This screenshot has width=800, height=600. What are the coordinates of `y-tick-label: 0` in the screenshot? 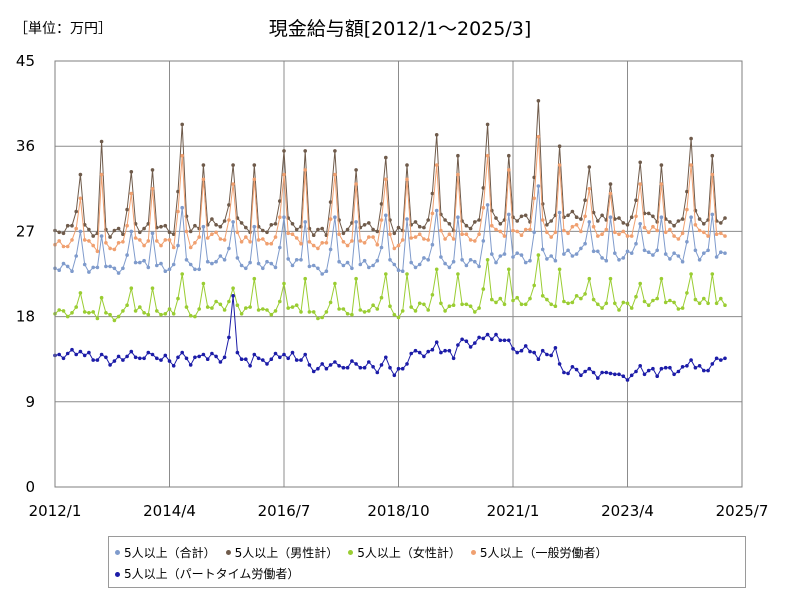 It's located at (30, 487).